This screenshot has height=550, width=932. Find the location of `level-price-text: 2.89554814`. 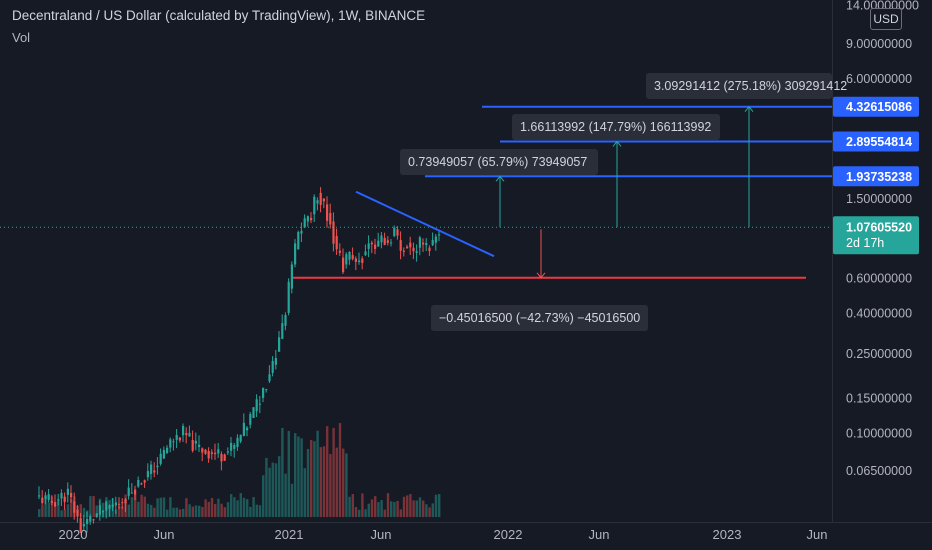

level-price-text: 2.89554814 is located at coordinates (879, 142).